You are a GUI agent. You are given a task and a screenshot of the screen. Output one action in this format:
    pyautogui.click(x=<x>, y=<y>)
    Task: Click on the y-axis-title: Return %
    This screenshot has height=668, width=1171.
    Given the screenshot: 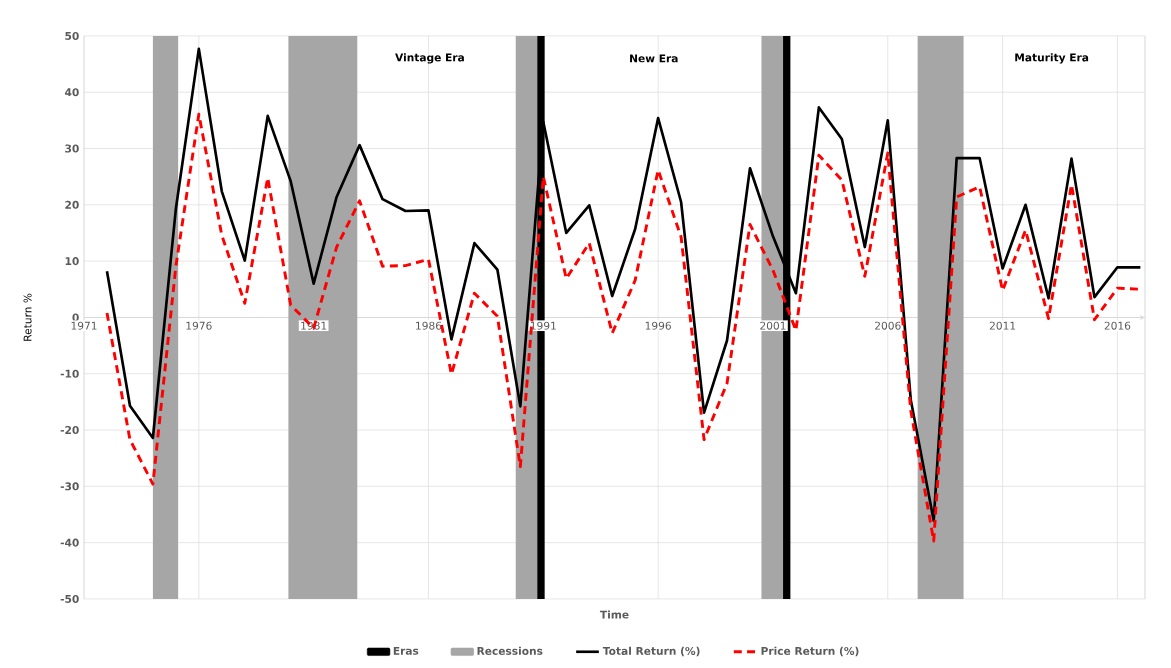 What is the action you would take?
    pyautogui.click(x=27, y=317)
    